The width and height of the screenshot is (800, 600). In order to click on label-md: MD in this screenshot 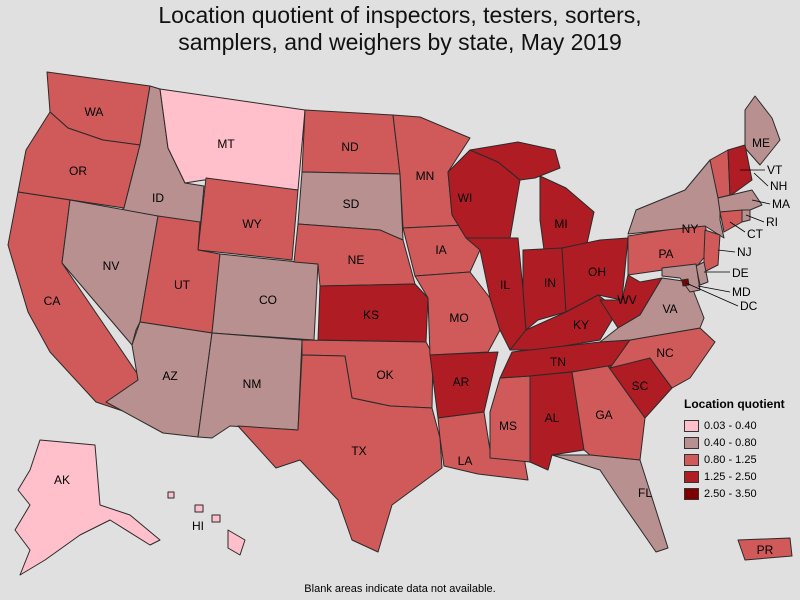, I will do `click(741, 292)`.